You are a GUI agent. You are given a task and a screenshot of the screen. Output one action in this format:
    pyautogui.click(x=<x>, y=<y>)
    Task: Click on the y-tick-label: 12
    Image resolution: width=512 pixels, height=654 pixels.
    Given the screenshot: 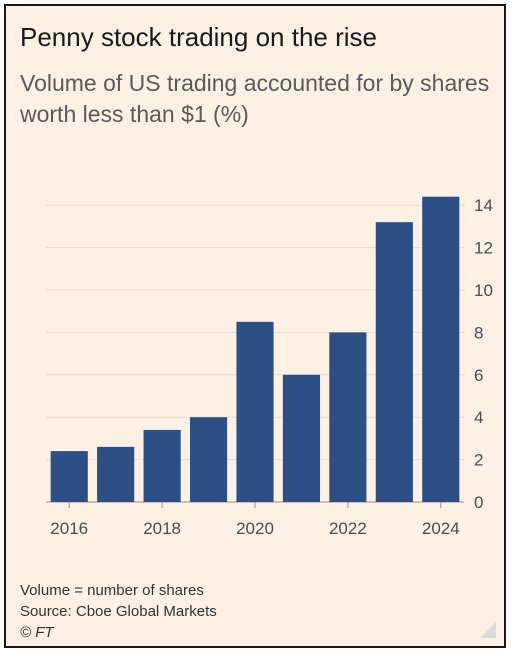 What is the action you would take?
    pyautogui.click(x=483, y=248)
    